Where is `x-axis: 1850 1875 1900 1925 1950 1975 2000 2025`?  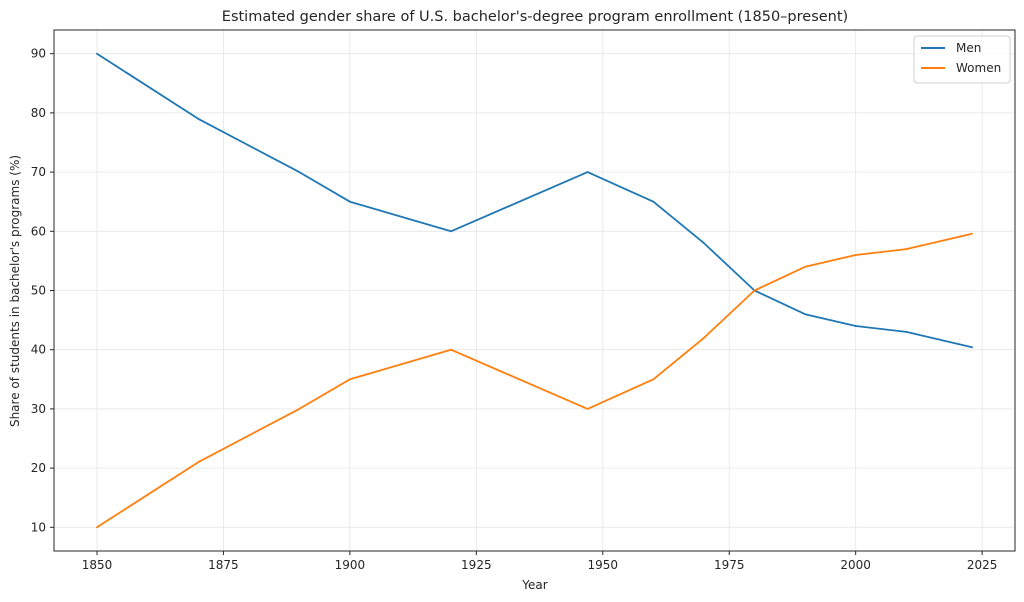
x-axis: 1850 1875 1900 1925 1950 1975 2000 2025 is located at coordinates (540, 561).